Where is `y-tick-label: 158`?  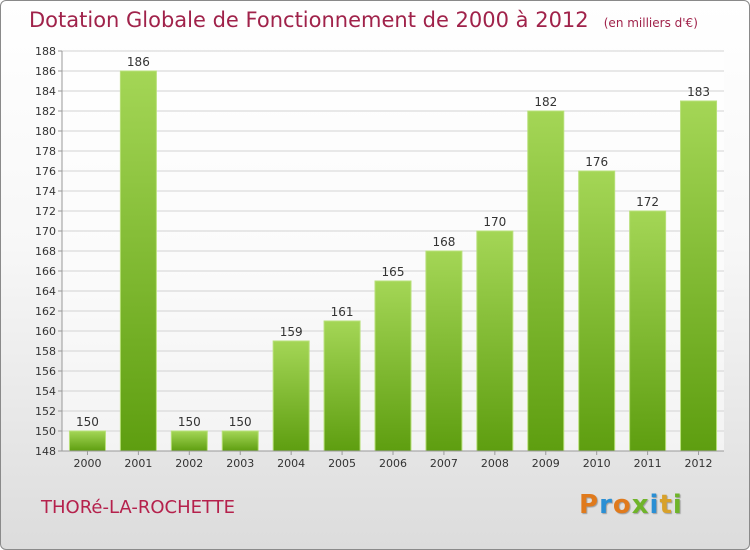 y-tick-label: 158 is located at coordinates (45, 351).